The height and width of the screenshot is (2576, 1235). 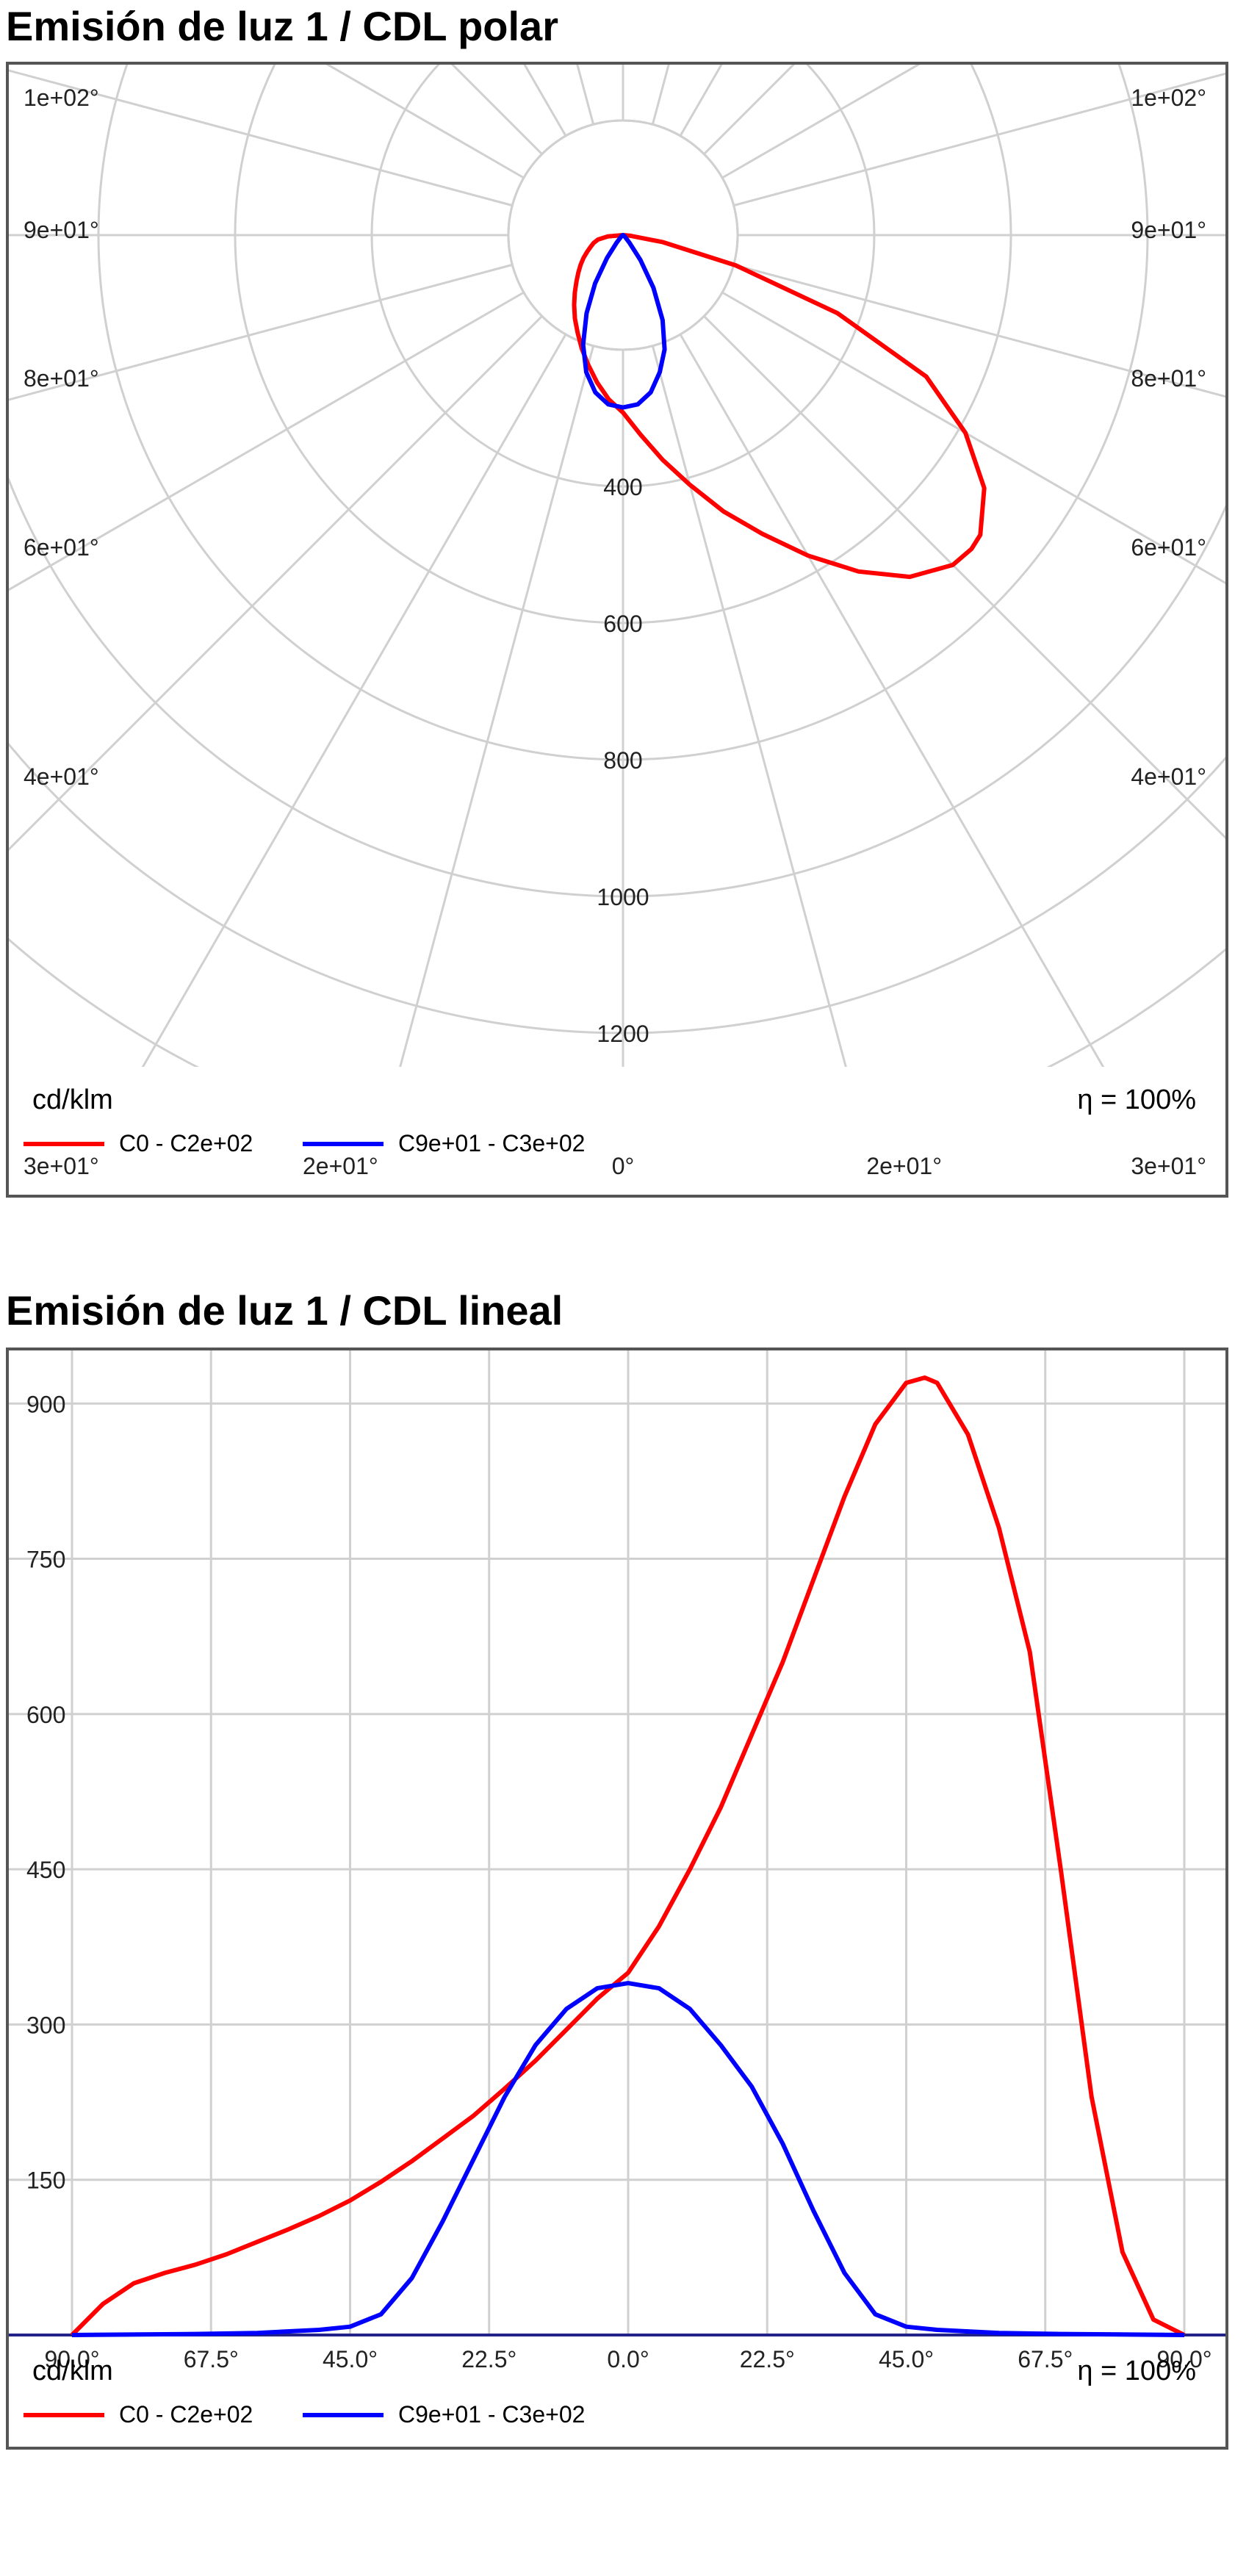 I want to click on polar-angle-label-right: 2e+01°, so click(x=904, y=1166).